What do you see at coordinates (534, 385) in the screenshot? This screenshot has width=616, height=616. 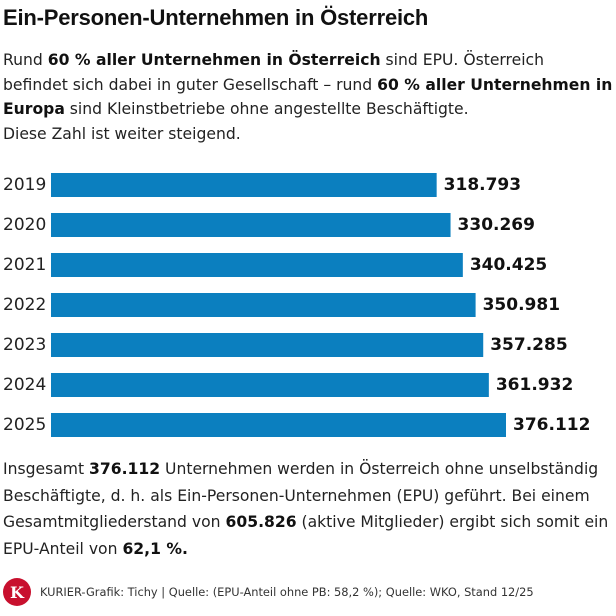 I see `value-label: 361.932` at bounding box center [534, 385].